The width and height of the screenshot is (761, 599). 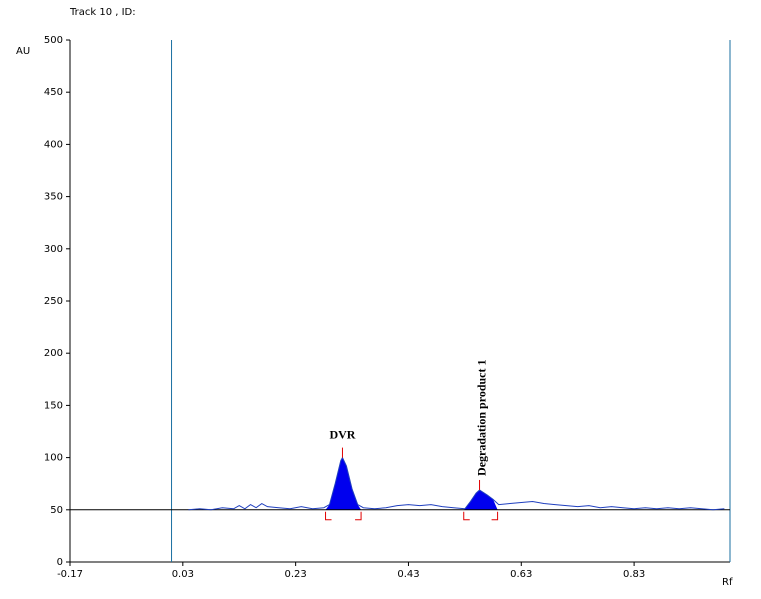 What do you see at coordinates (408, 574) in the screenshot?
I see `x-tick-label: 0.43` at bounding box center [408, 574].